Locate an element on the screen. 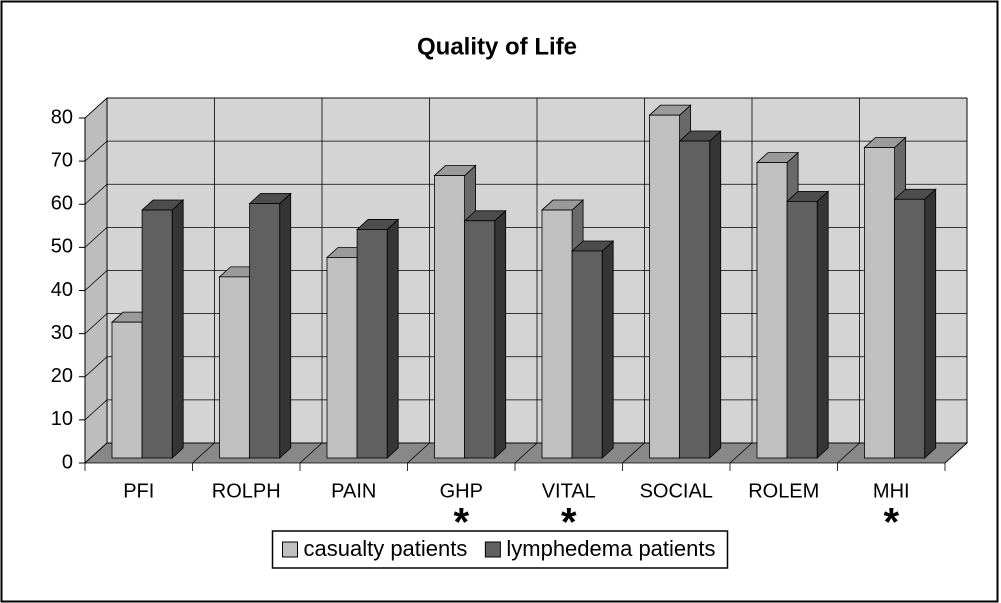  annotation: * is located at coordinates (891, 523).